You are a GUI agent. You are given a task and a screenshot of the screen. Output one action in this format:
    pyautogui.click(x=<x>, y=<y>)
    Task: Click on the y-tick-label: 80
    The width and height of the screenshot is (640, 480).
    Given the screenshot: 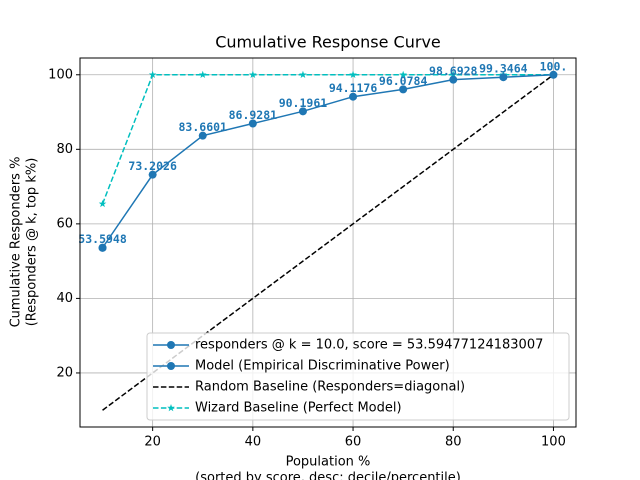 What is the action you would take?
    pyautogui.click(x=64, y=149)
    